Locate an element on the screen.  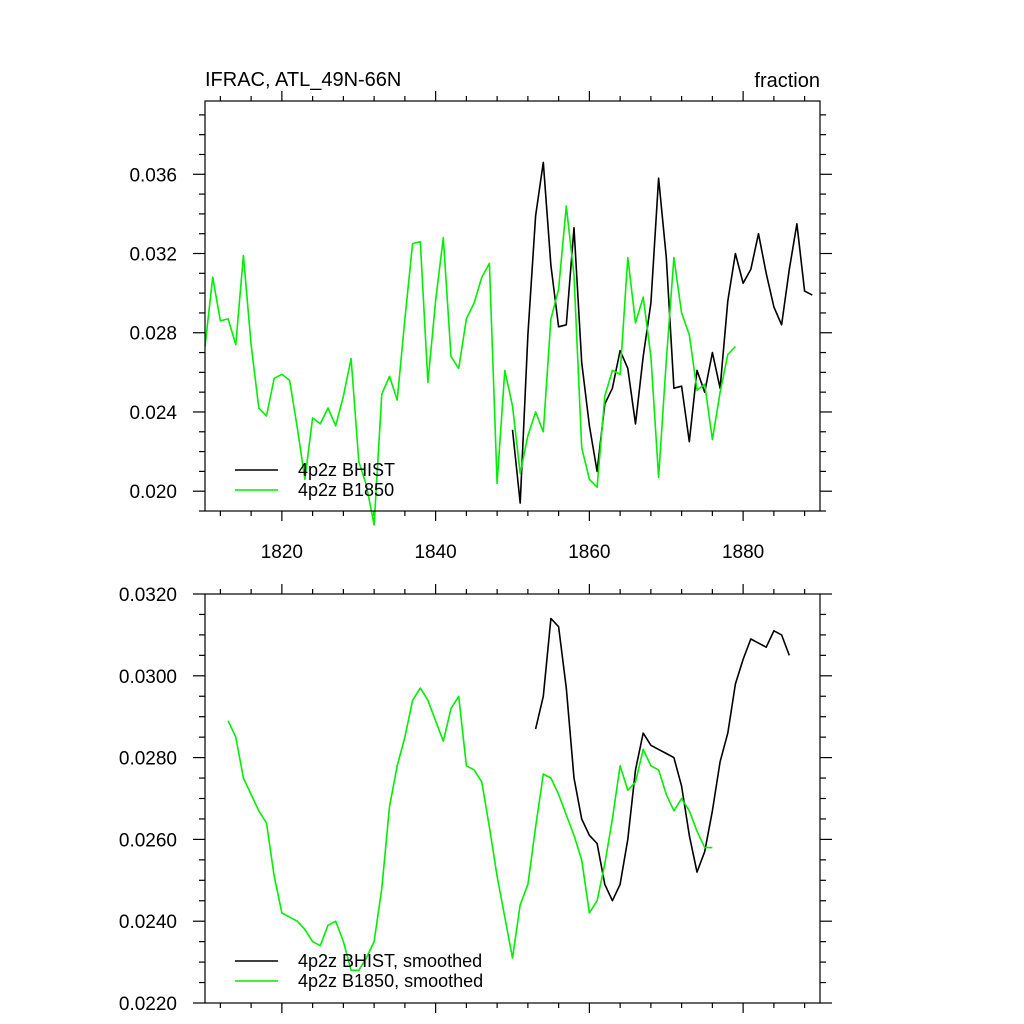
series-line-4p2z-bhist is located at coordinates (662, 332).